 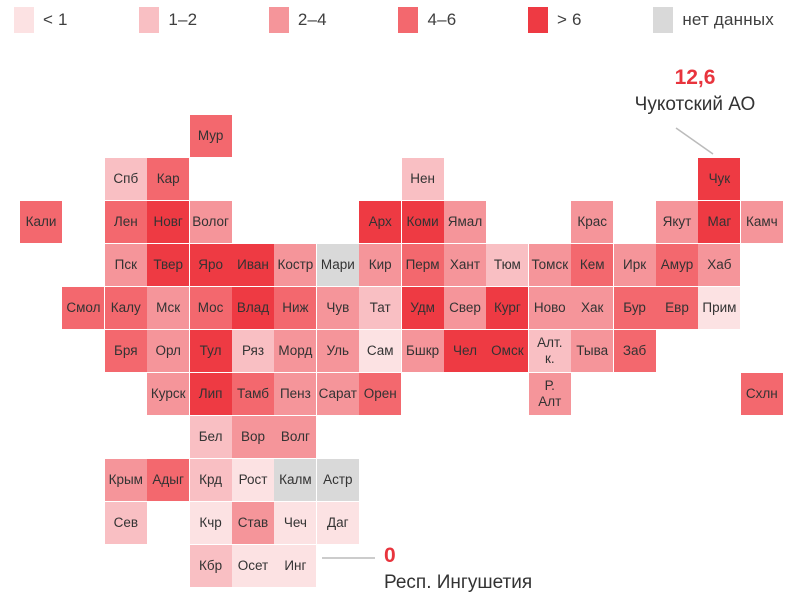 I want to click on region-tile: Кир, so click(x=380, y=265).